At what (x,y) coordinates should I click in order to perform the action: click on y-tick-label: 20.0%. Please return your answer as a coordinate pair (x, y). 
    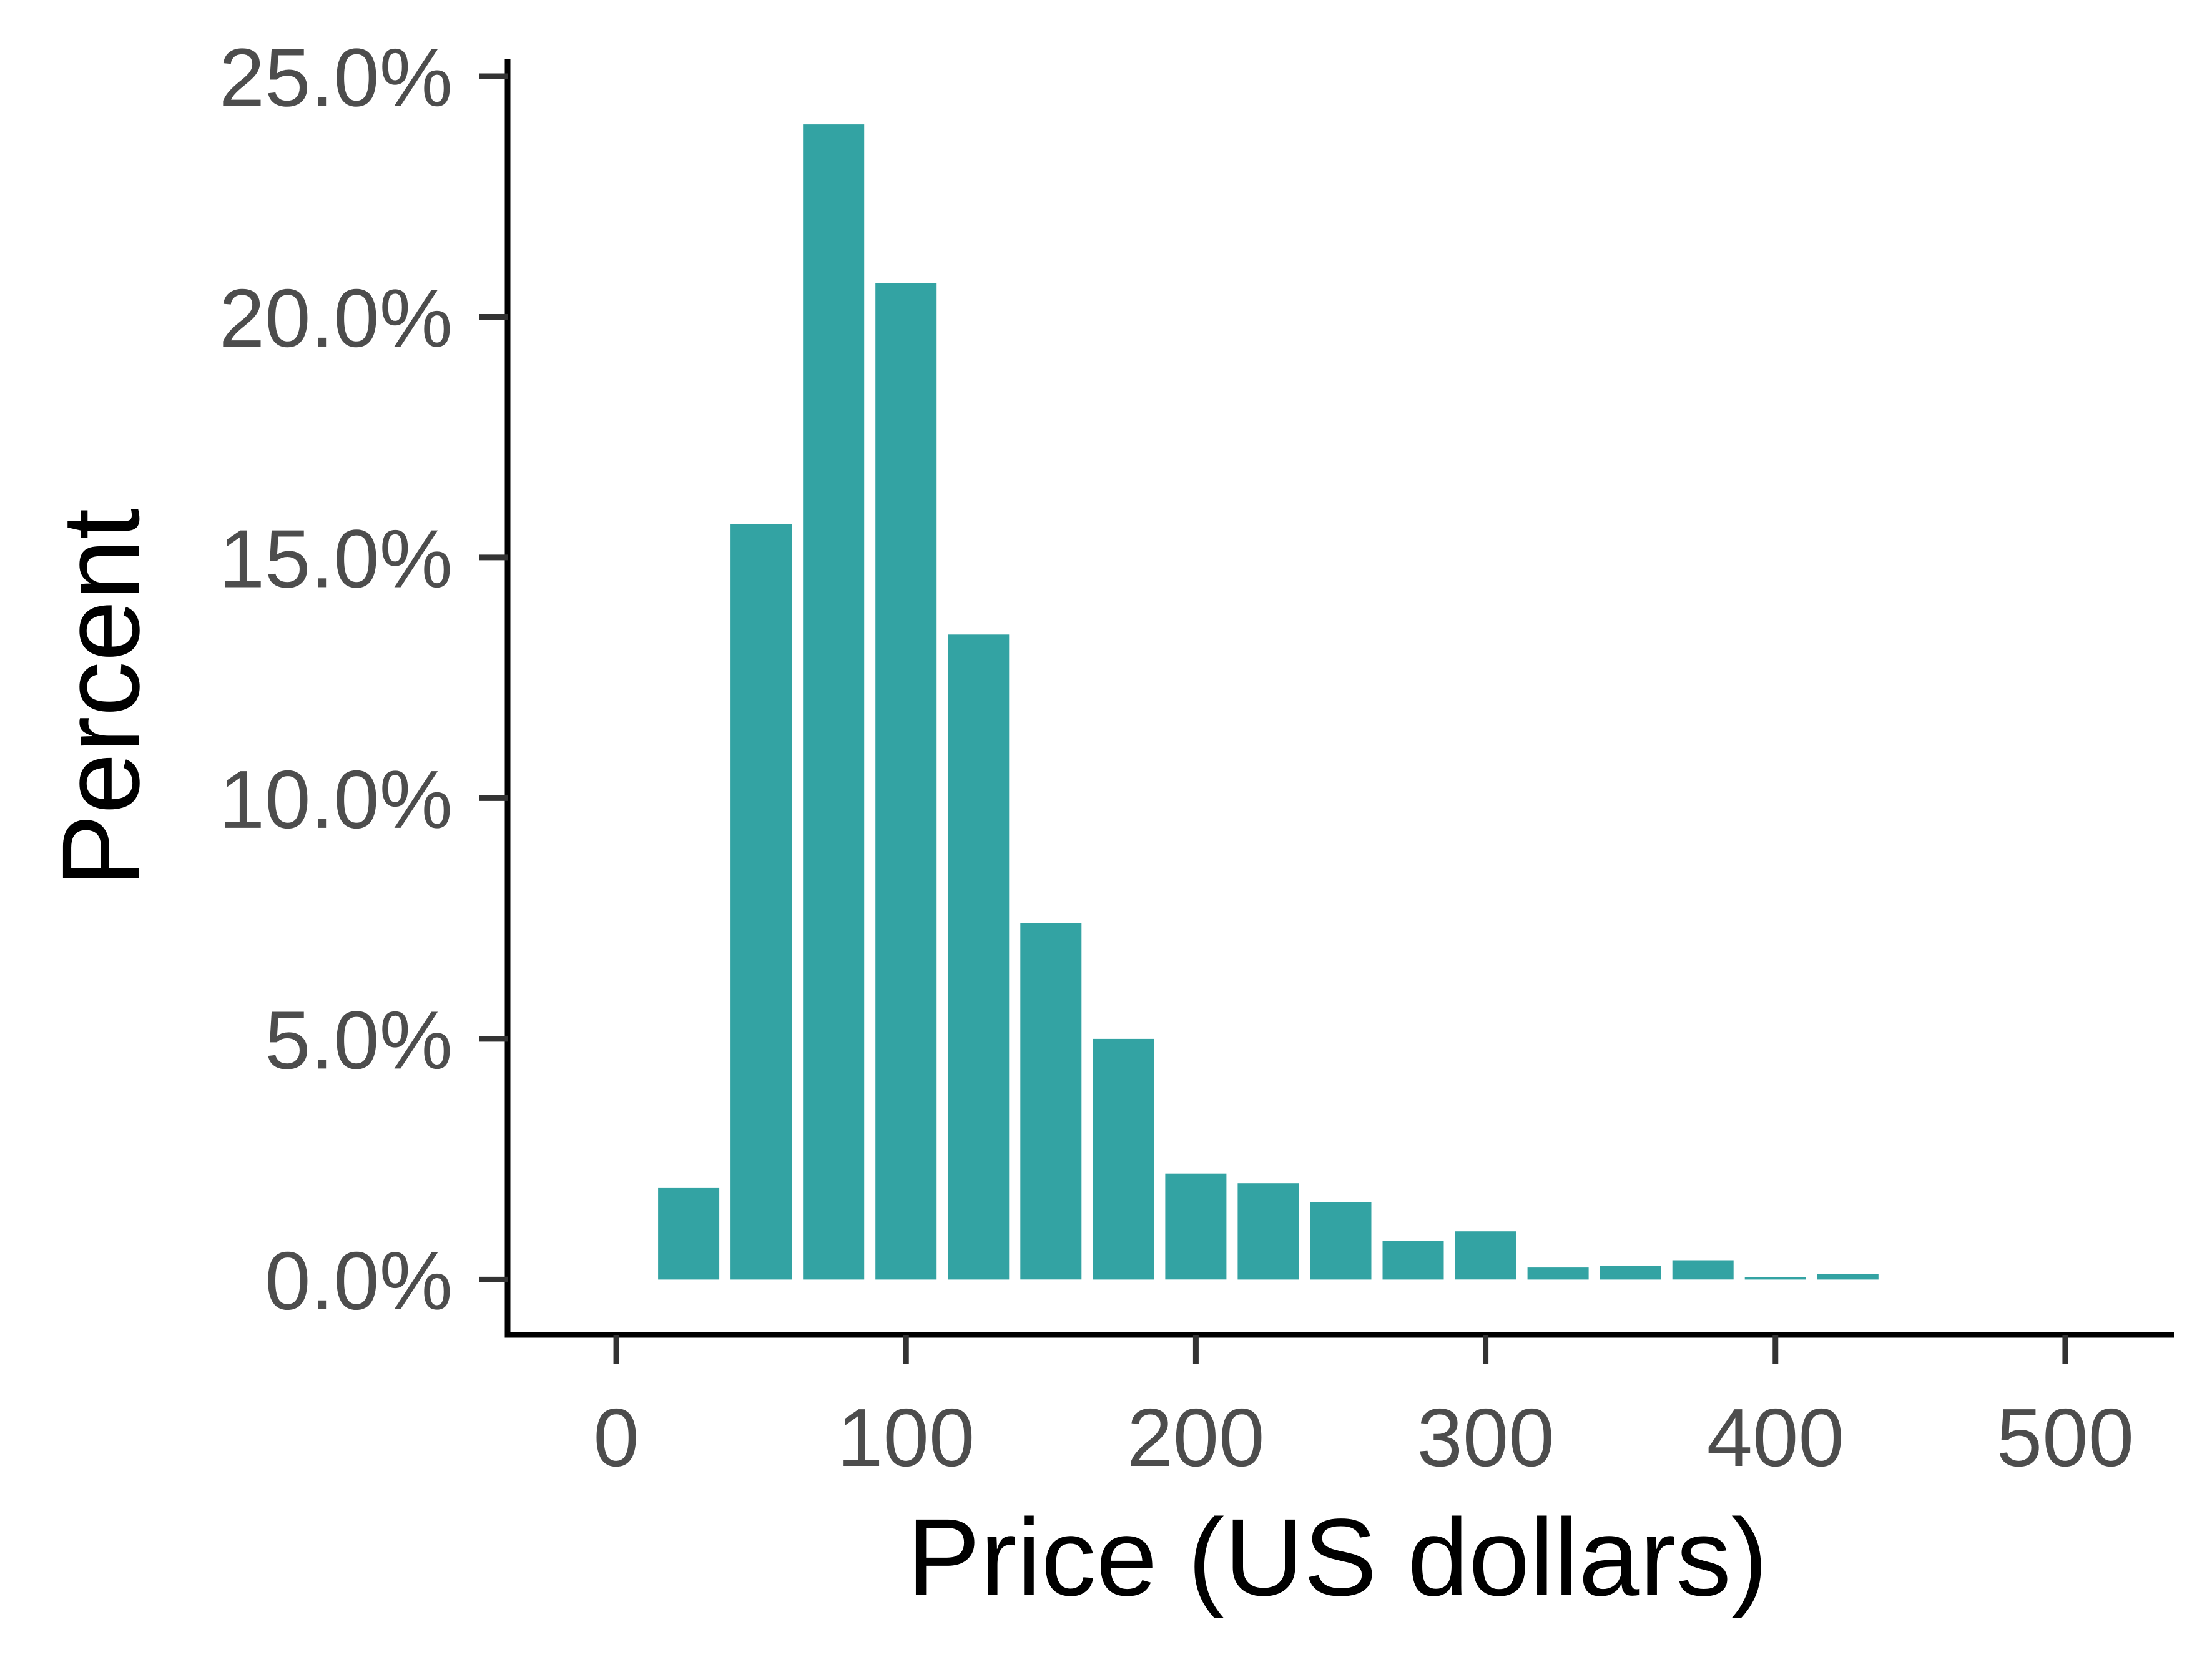
    Looking at the image, I should click on (336, 318).